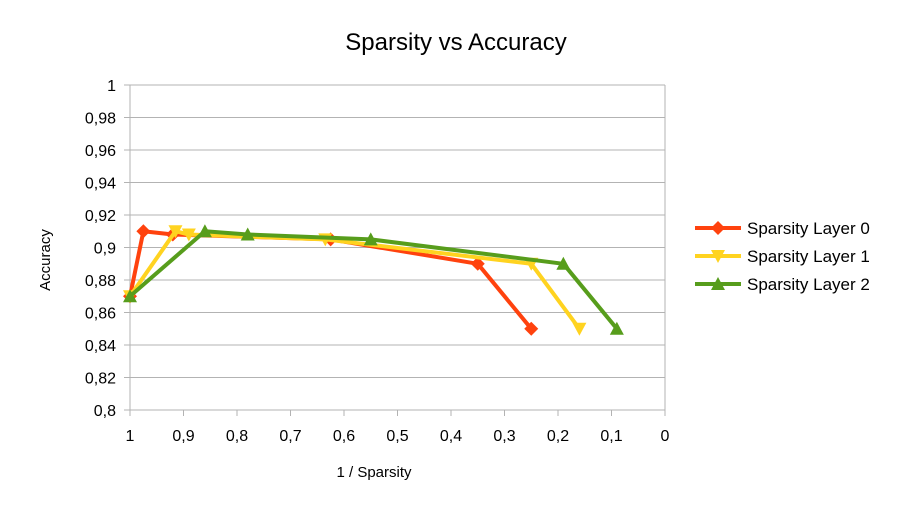 The image size is (907, 510). I want to click on series-layer, so click(373, 280).